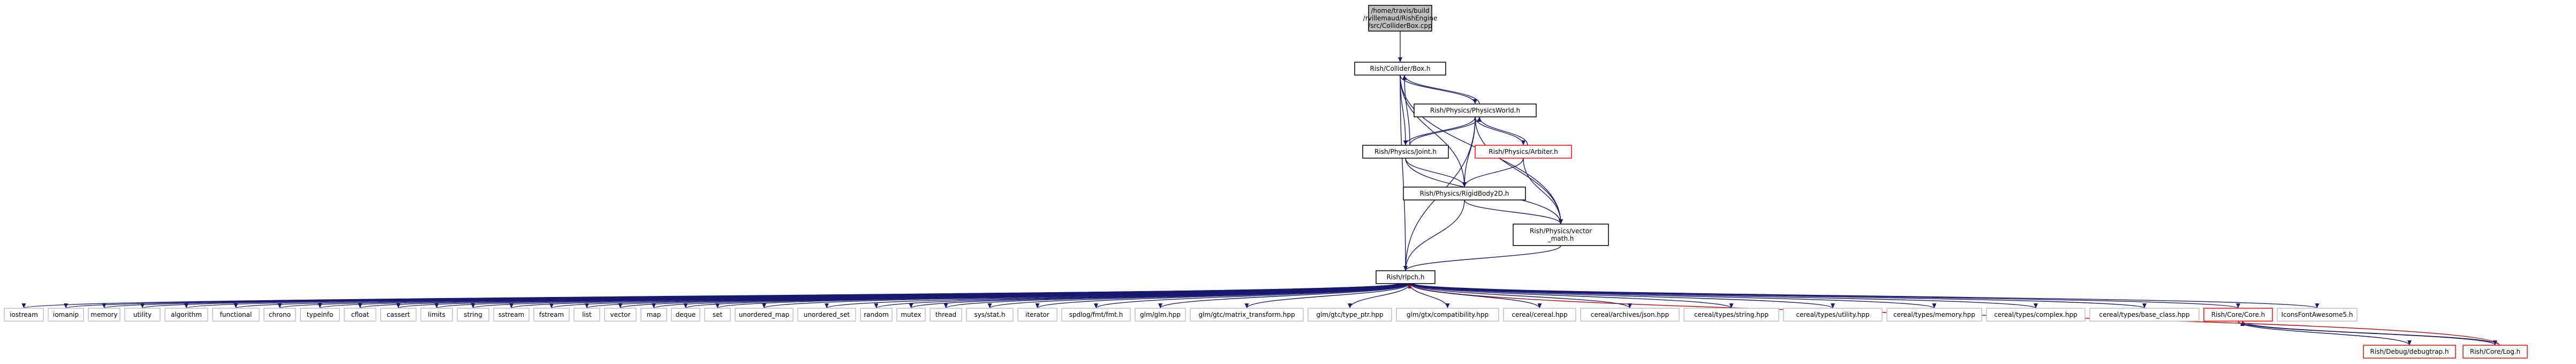  I want to click on node-iostream: iostream, so click(24, 315).